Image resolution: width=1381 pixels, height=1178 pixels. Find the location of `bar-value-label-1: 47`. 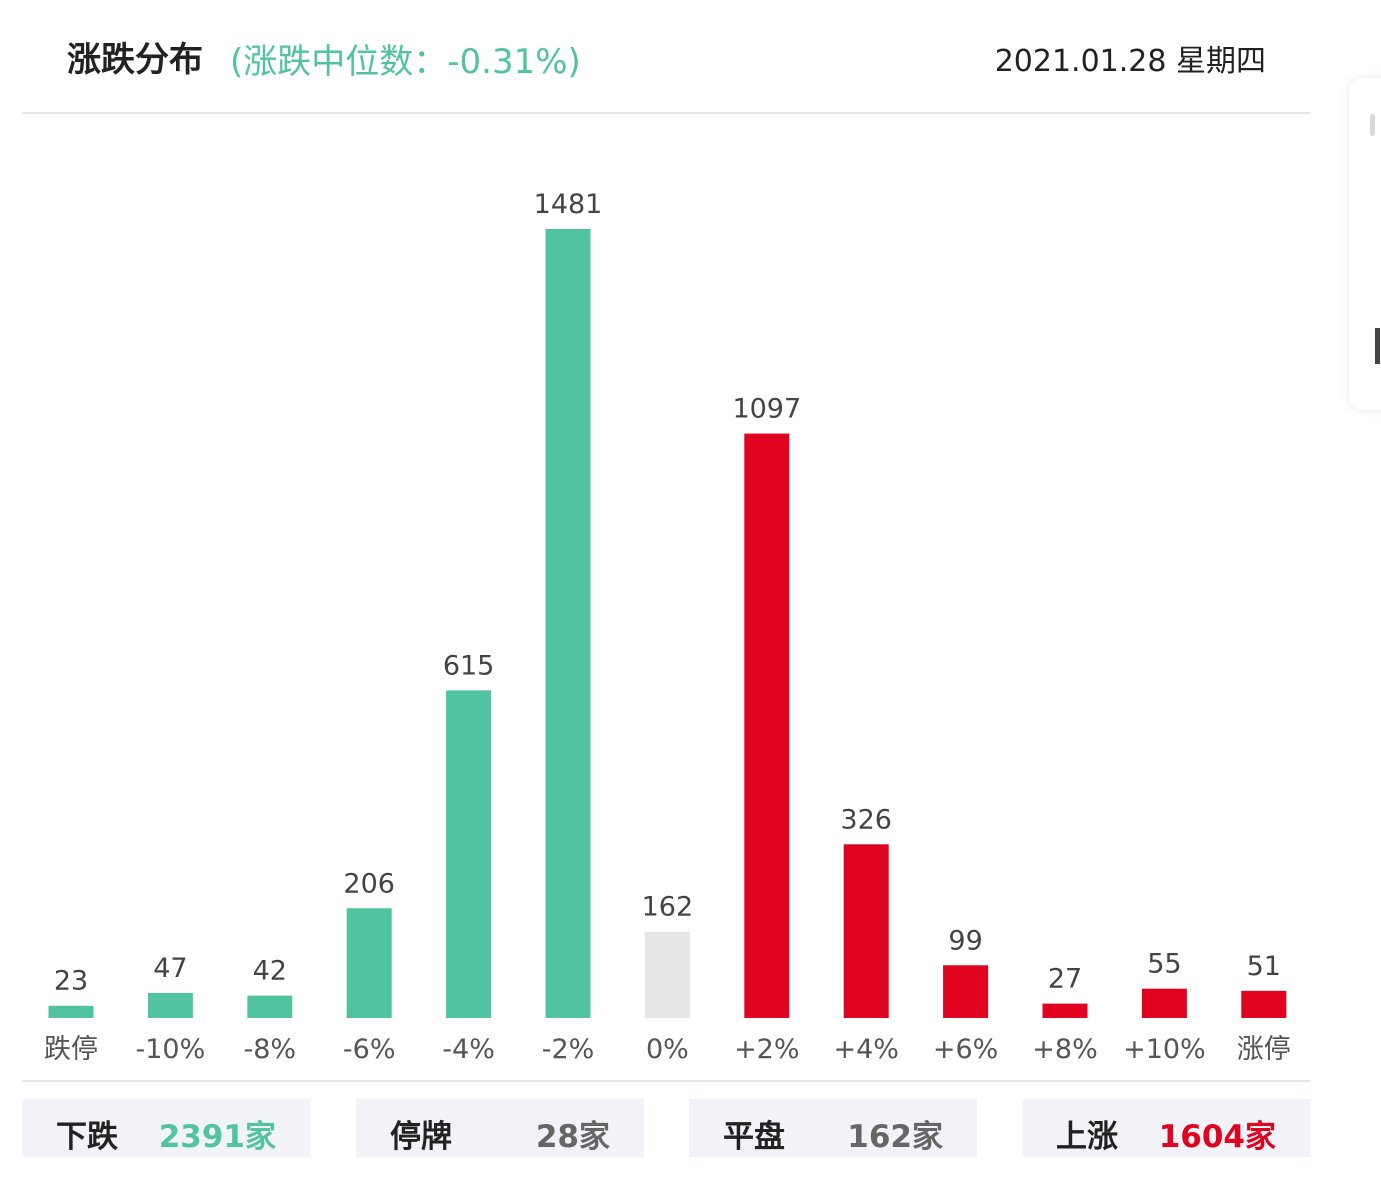

bar-value-label-1: 47 is located at coordinates (170, 968).